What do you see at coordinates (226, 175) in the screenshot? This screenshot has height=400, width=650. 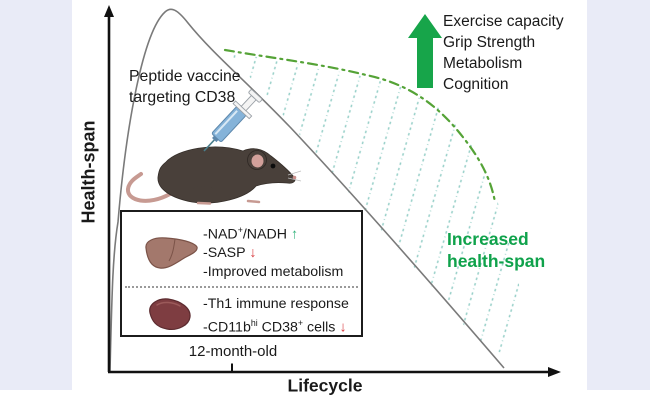 I see `mouse-body` at bounding box center [226, 175].